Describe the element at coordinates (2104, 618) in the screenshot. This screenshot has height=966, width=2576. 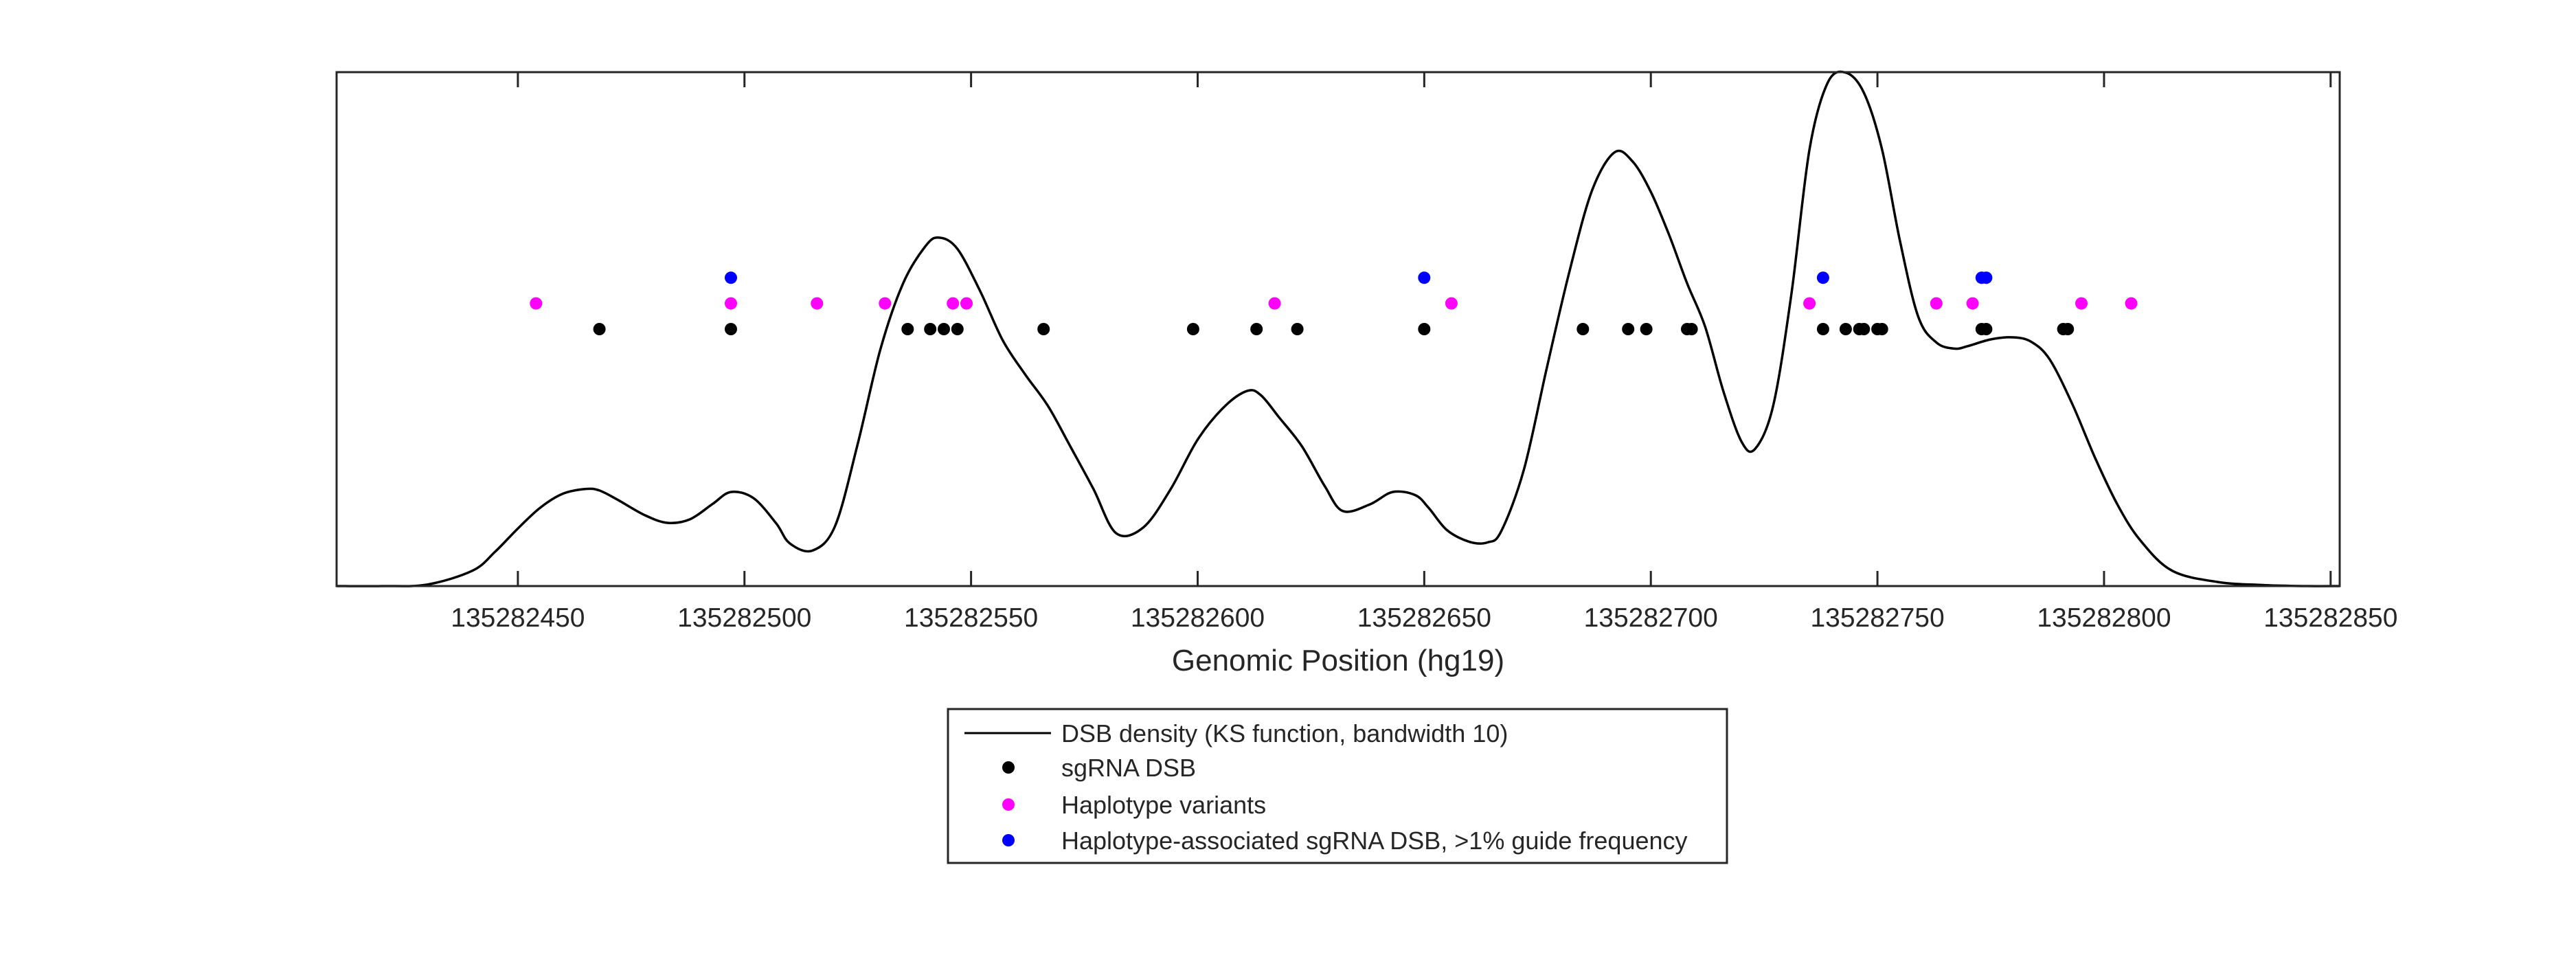
I see `x-tick-label: 135282800` at that location.